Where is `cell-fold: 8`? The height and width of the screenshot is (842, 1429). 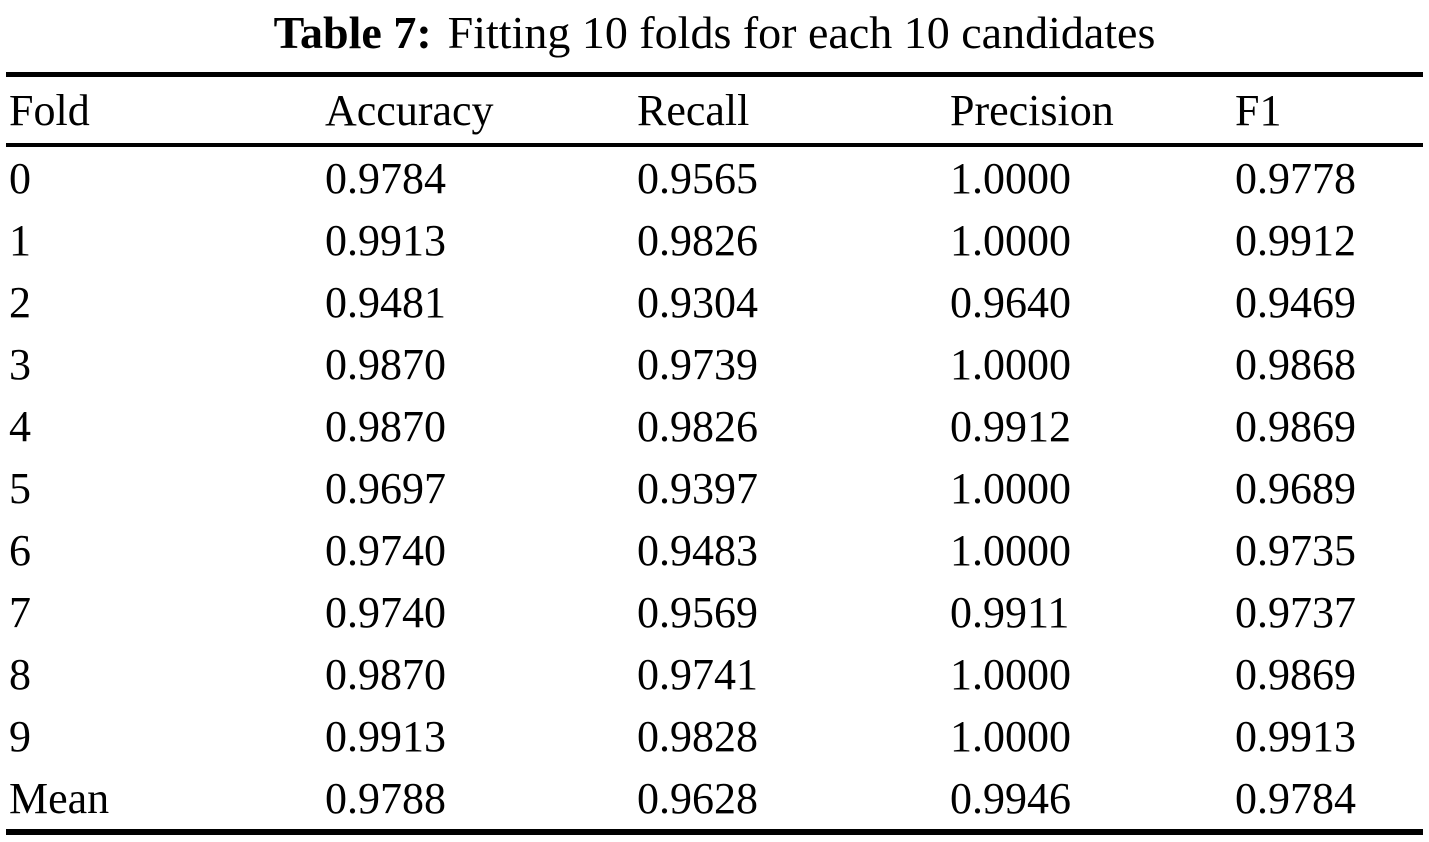 cell-fold: 8 is located at coordinates (20, 674).